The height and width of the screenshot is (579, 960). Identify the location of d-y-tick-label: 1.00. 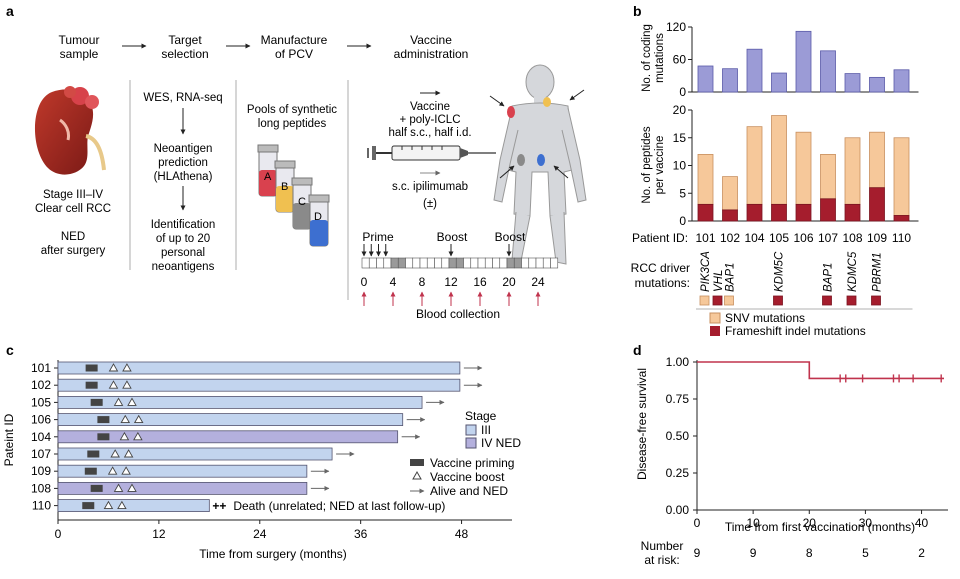
(678, 362).